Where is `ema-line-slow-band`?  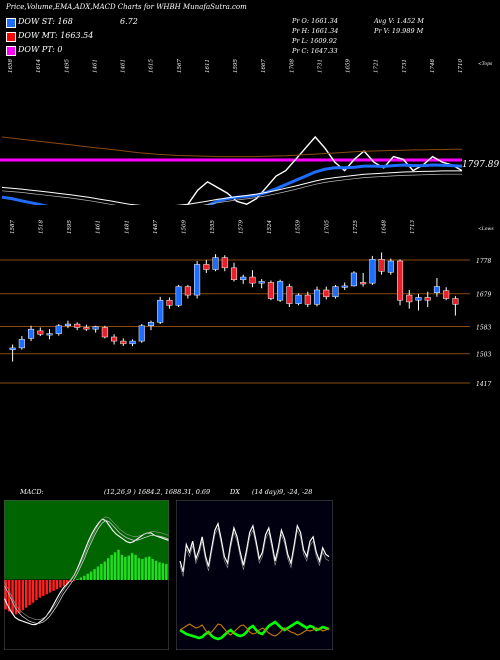
ema-line-slow-band is located at coordinates (231, 189).